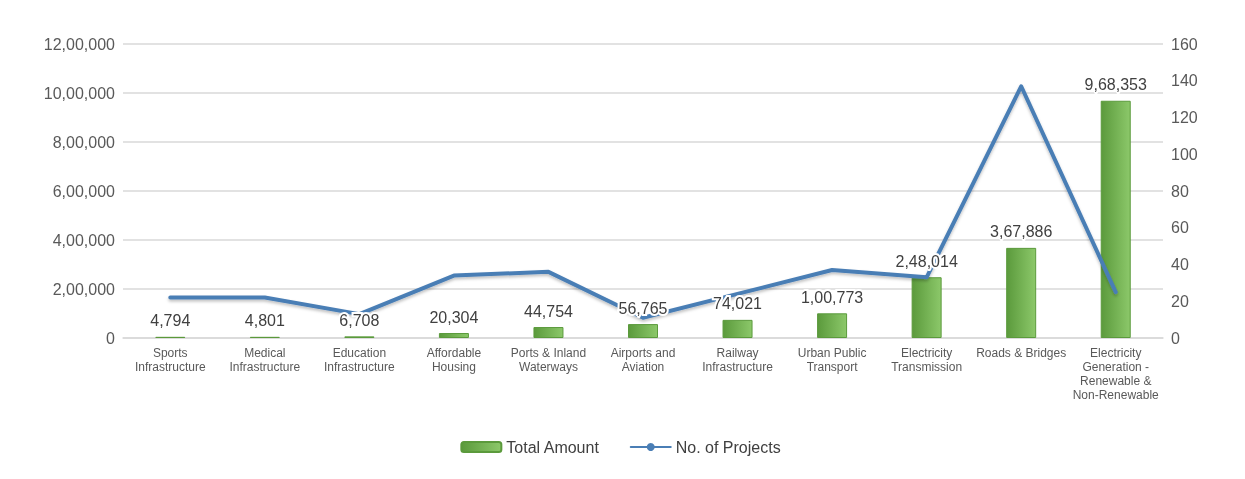 This screenshot has width=1245, height=479. I want to click on legend-label: Total Amount, so click(553, 447).